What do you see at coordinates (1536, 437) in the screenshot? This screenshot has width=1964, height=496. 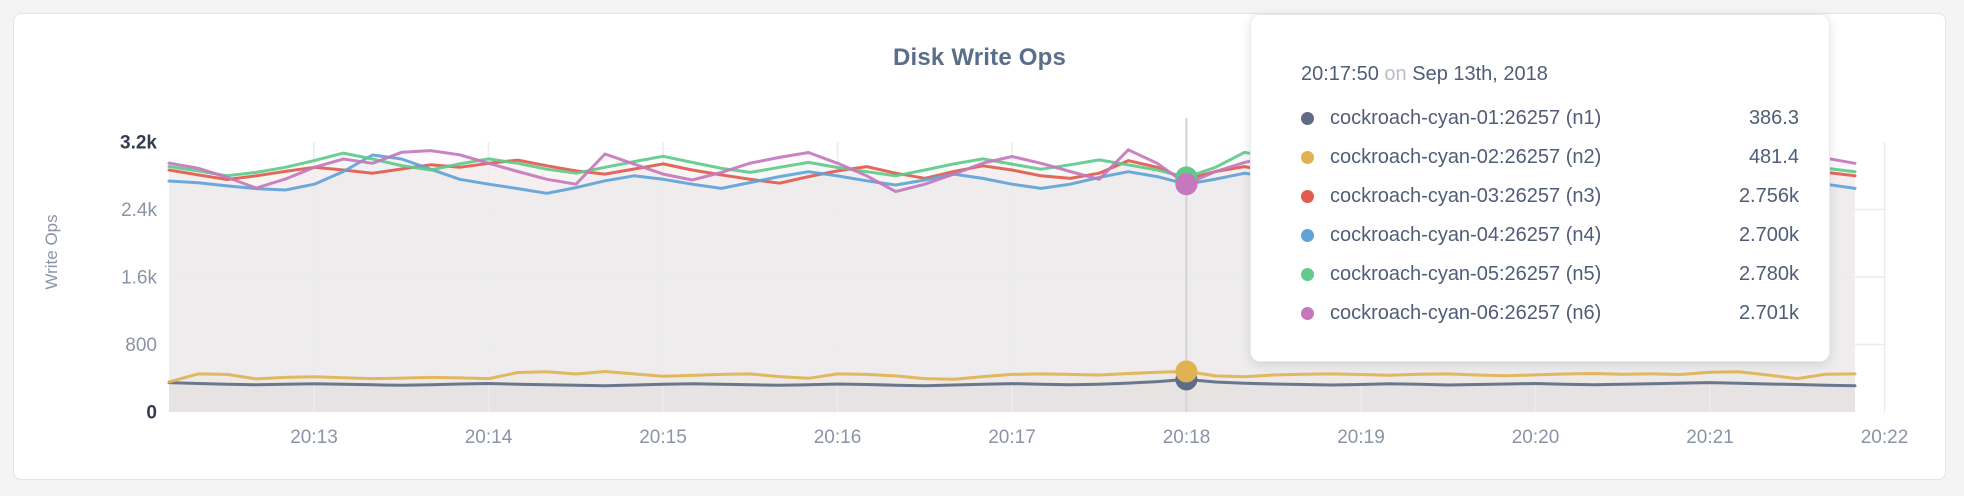 I see `x-axis-tick-label: 20:20` at bounding box center [1536, 437].